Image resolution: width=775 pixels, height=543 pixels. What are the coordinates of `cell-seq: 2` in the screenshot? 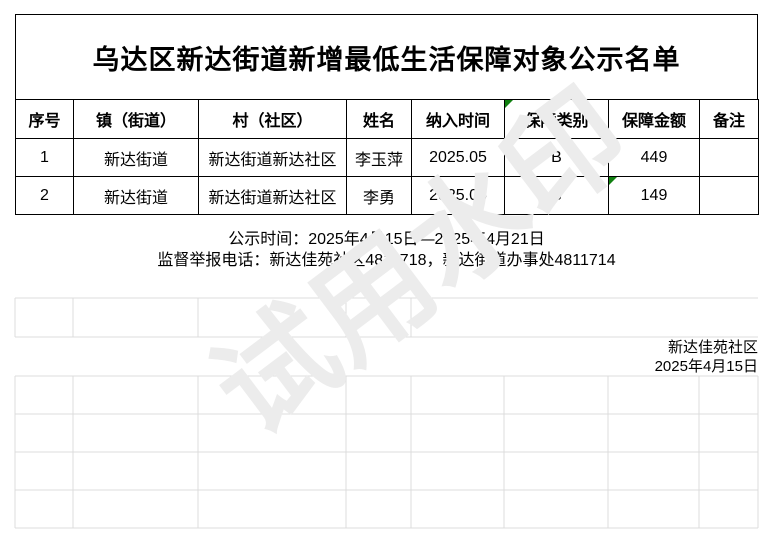 It's located at (44, 195).